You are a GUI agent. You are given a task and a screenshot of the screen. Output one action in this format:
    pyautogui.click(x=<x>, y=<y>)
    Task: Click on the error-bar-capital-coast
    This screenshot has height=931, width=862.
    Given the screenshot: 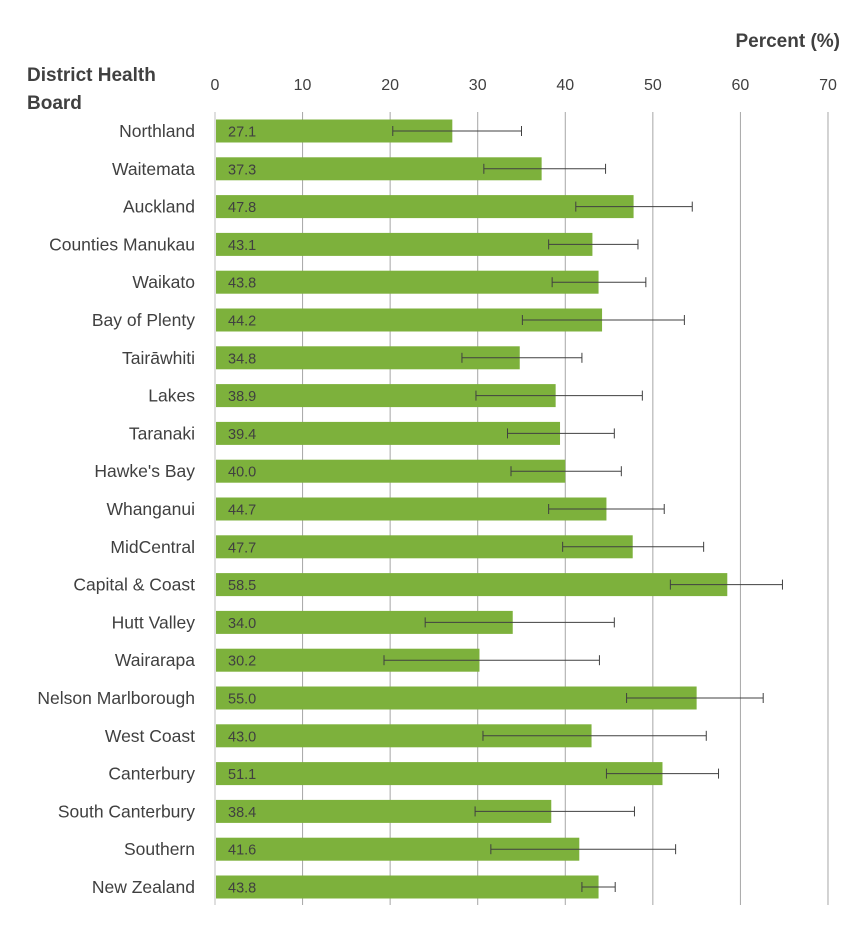 What is the action you would take?
    pyautogui.click(x=726, y=584)
    